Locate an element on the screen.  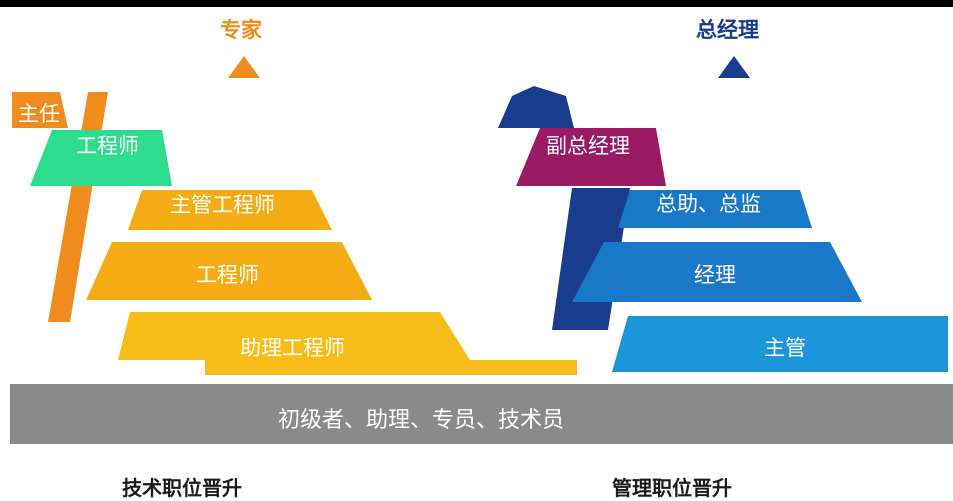
left-level-3-shape is located at coordinates (230, 210).